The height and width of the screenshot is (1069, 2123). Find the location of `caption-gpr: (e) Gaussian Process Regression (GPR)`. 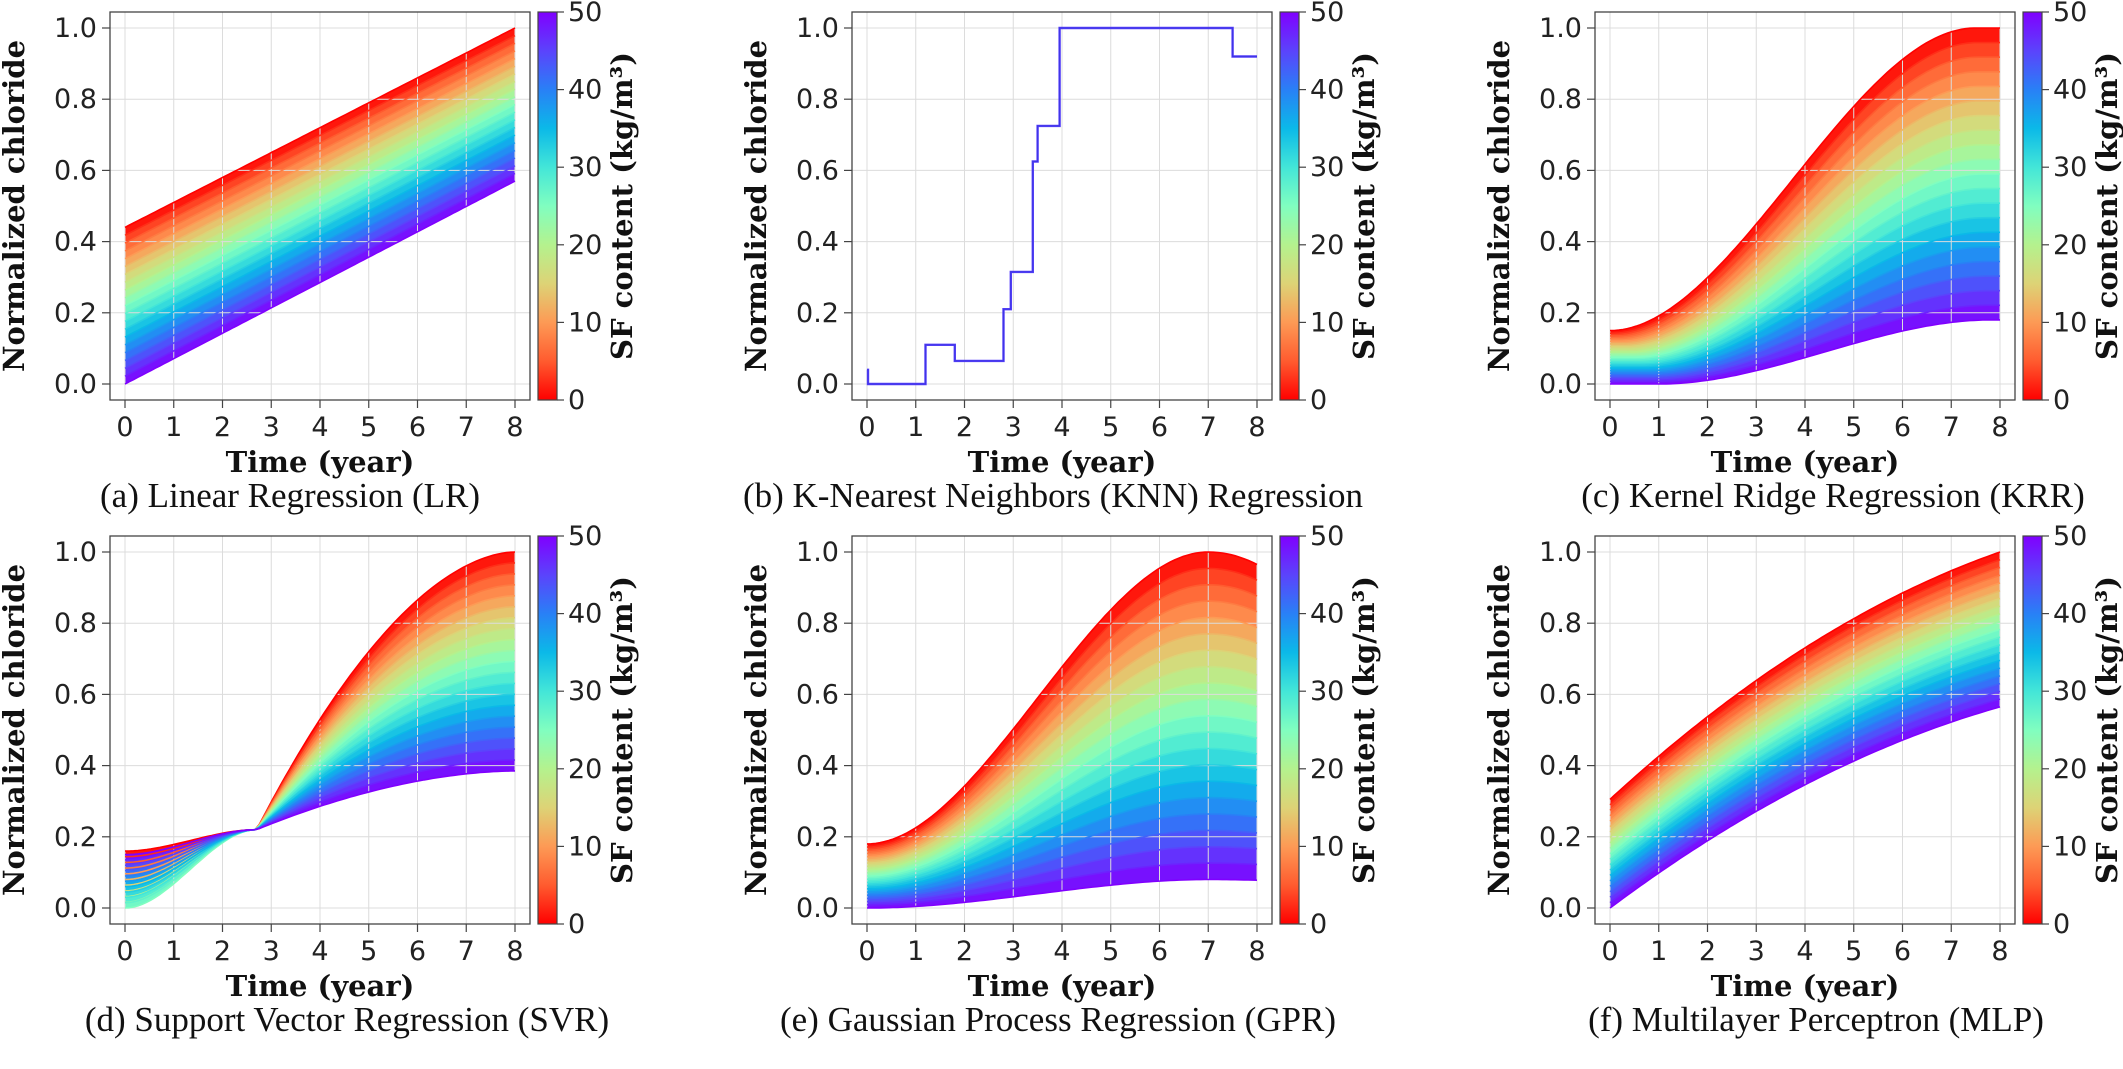

caption-gpr: (e) Gaussian Process Regression (GPR) is located at coordinates (1058, 1019).